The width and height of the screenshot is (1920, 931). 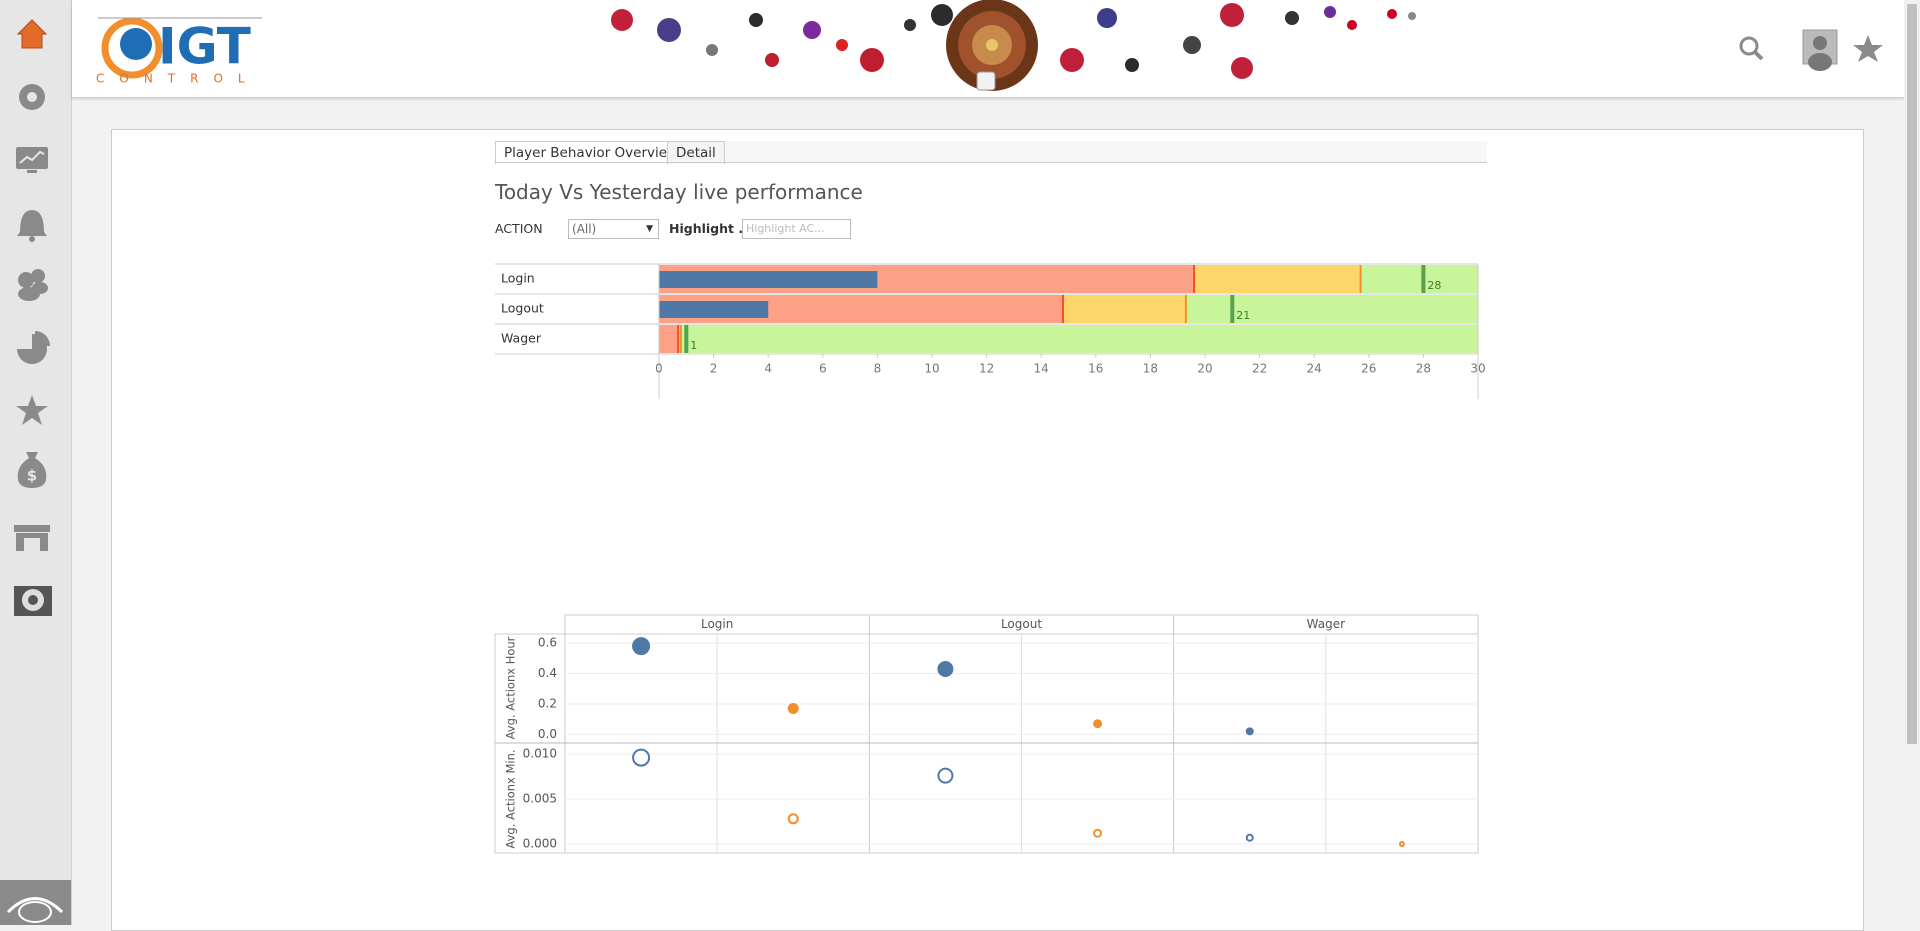 I want to click on header: IGT CONTROL, so click(x=988, y=49).